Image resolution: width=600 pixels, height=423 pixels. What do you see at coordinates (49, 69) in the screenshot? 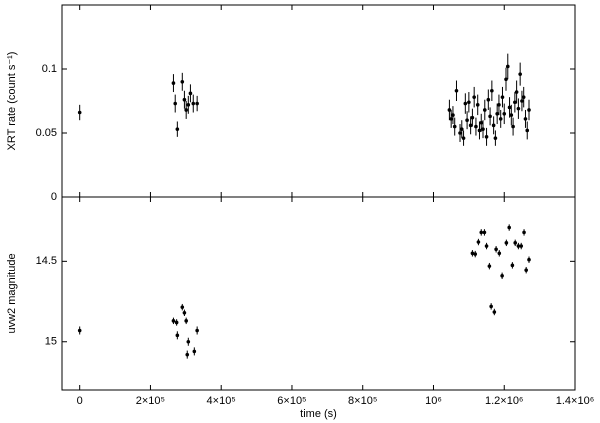
I see `y-tick-label: 0.1` at bounding box center [49, 69].